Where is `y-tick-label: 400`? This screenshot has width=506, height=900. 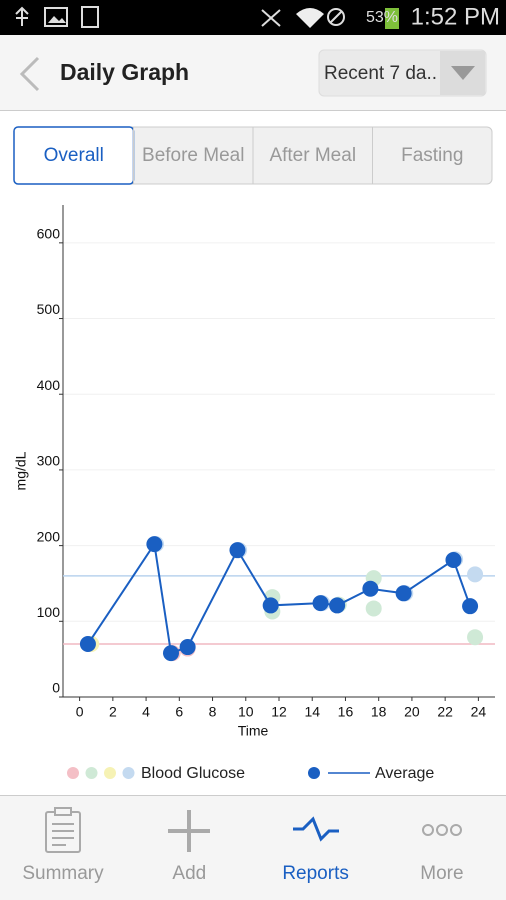
y-tick-label: 400 is located at coordinates (49, 385).